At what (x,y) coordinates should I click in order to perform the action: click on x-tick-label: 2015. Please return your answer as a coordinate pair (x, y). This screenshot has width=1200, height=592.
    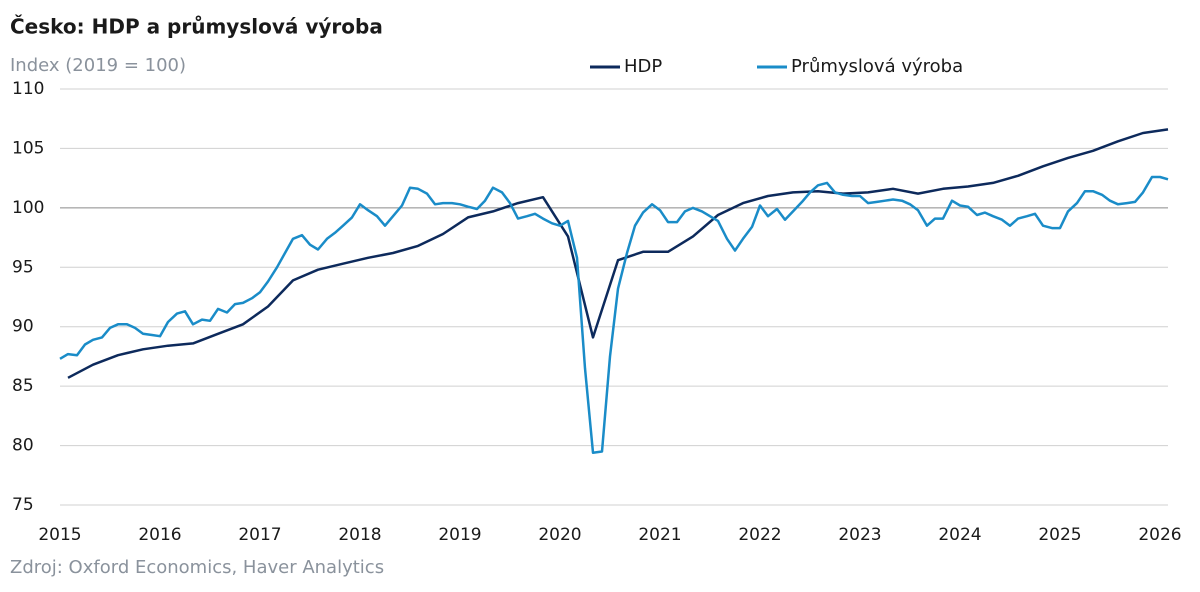
    Looking at the image, I should click on (59, 535).